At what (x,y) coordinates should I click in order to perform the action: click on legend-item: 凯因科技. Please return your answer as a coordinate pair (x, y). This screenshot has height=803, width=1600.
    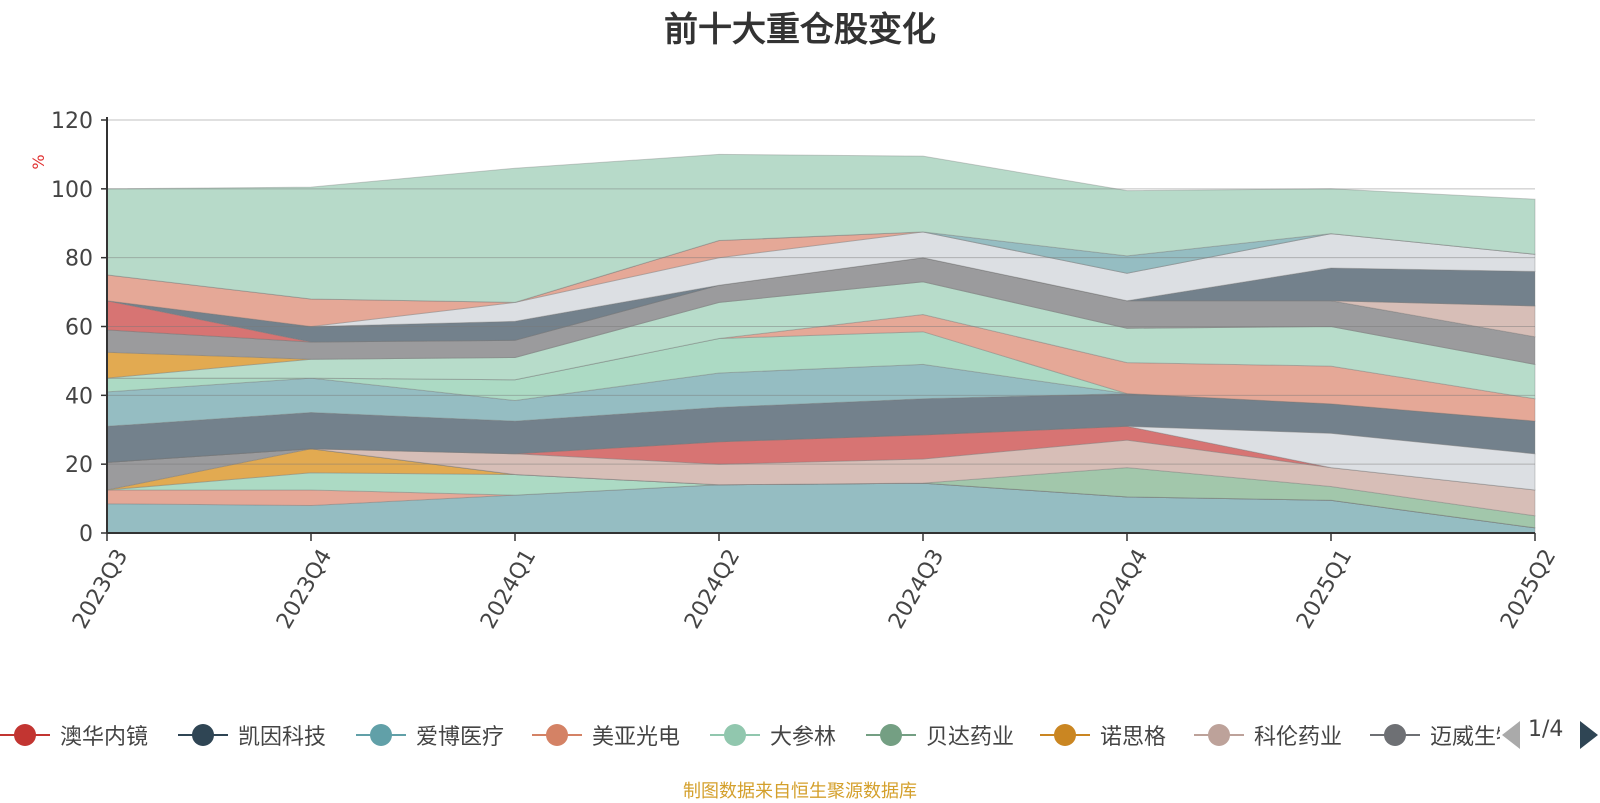
    Looking at the image, I should click on (265, 735).